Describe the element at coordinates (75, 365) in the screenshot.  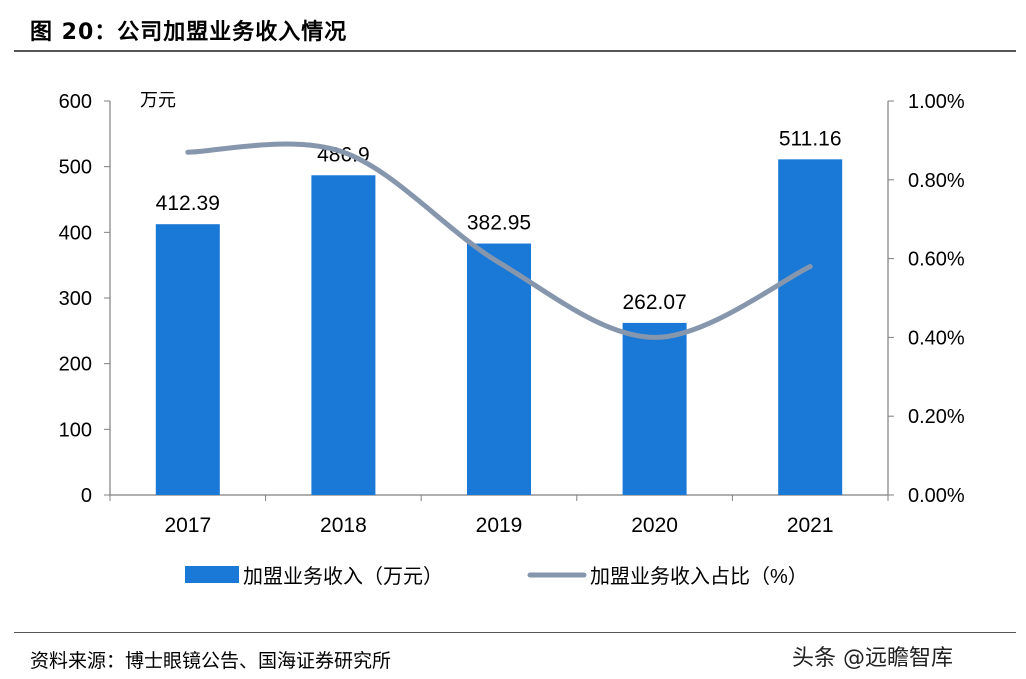
I see `left-tick-label: 200` at that location.